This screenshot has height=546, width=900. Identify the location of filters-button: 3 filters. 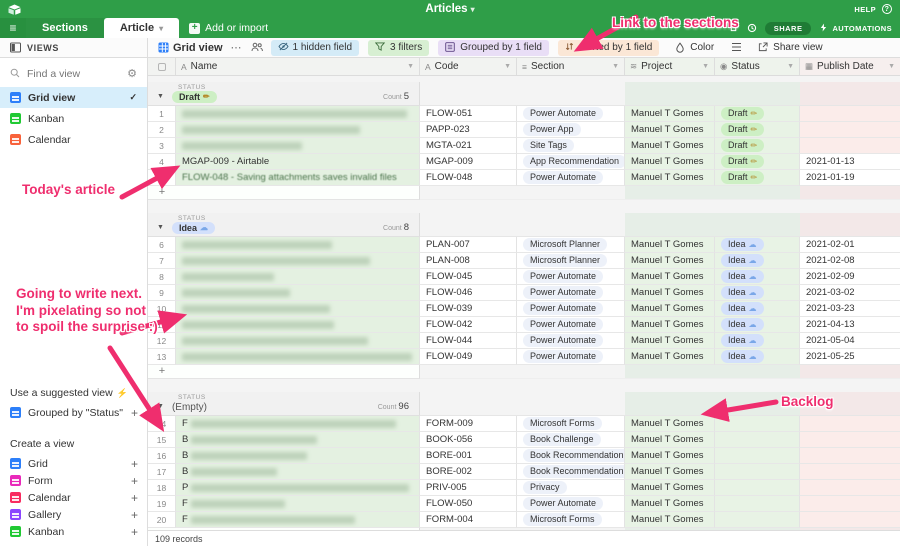
(399, 47).